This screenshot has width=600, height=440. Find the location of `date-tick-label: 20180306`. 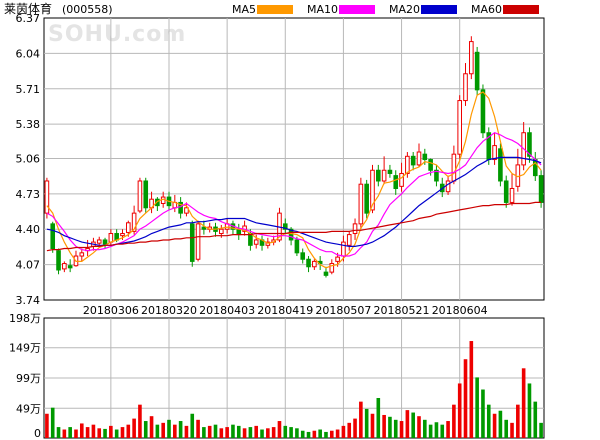

date-tick-label: 20180306 is located at coordinates (111, 310).